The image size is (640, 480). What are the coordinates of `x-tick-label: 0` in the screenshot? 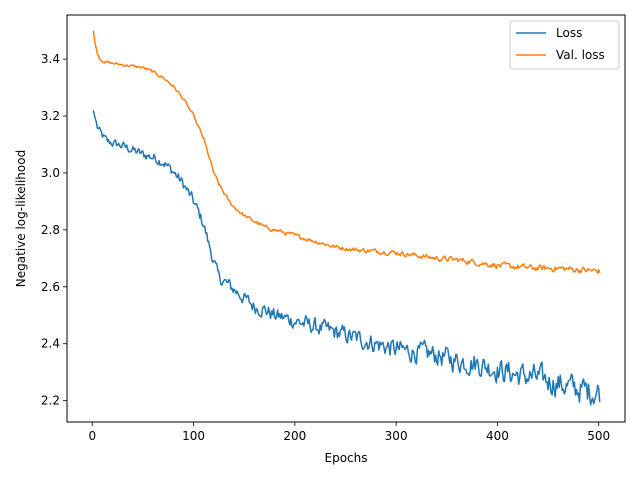 It's located at (92, 436).